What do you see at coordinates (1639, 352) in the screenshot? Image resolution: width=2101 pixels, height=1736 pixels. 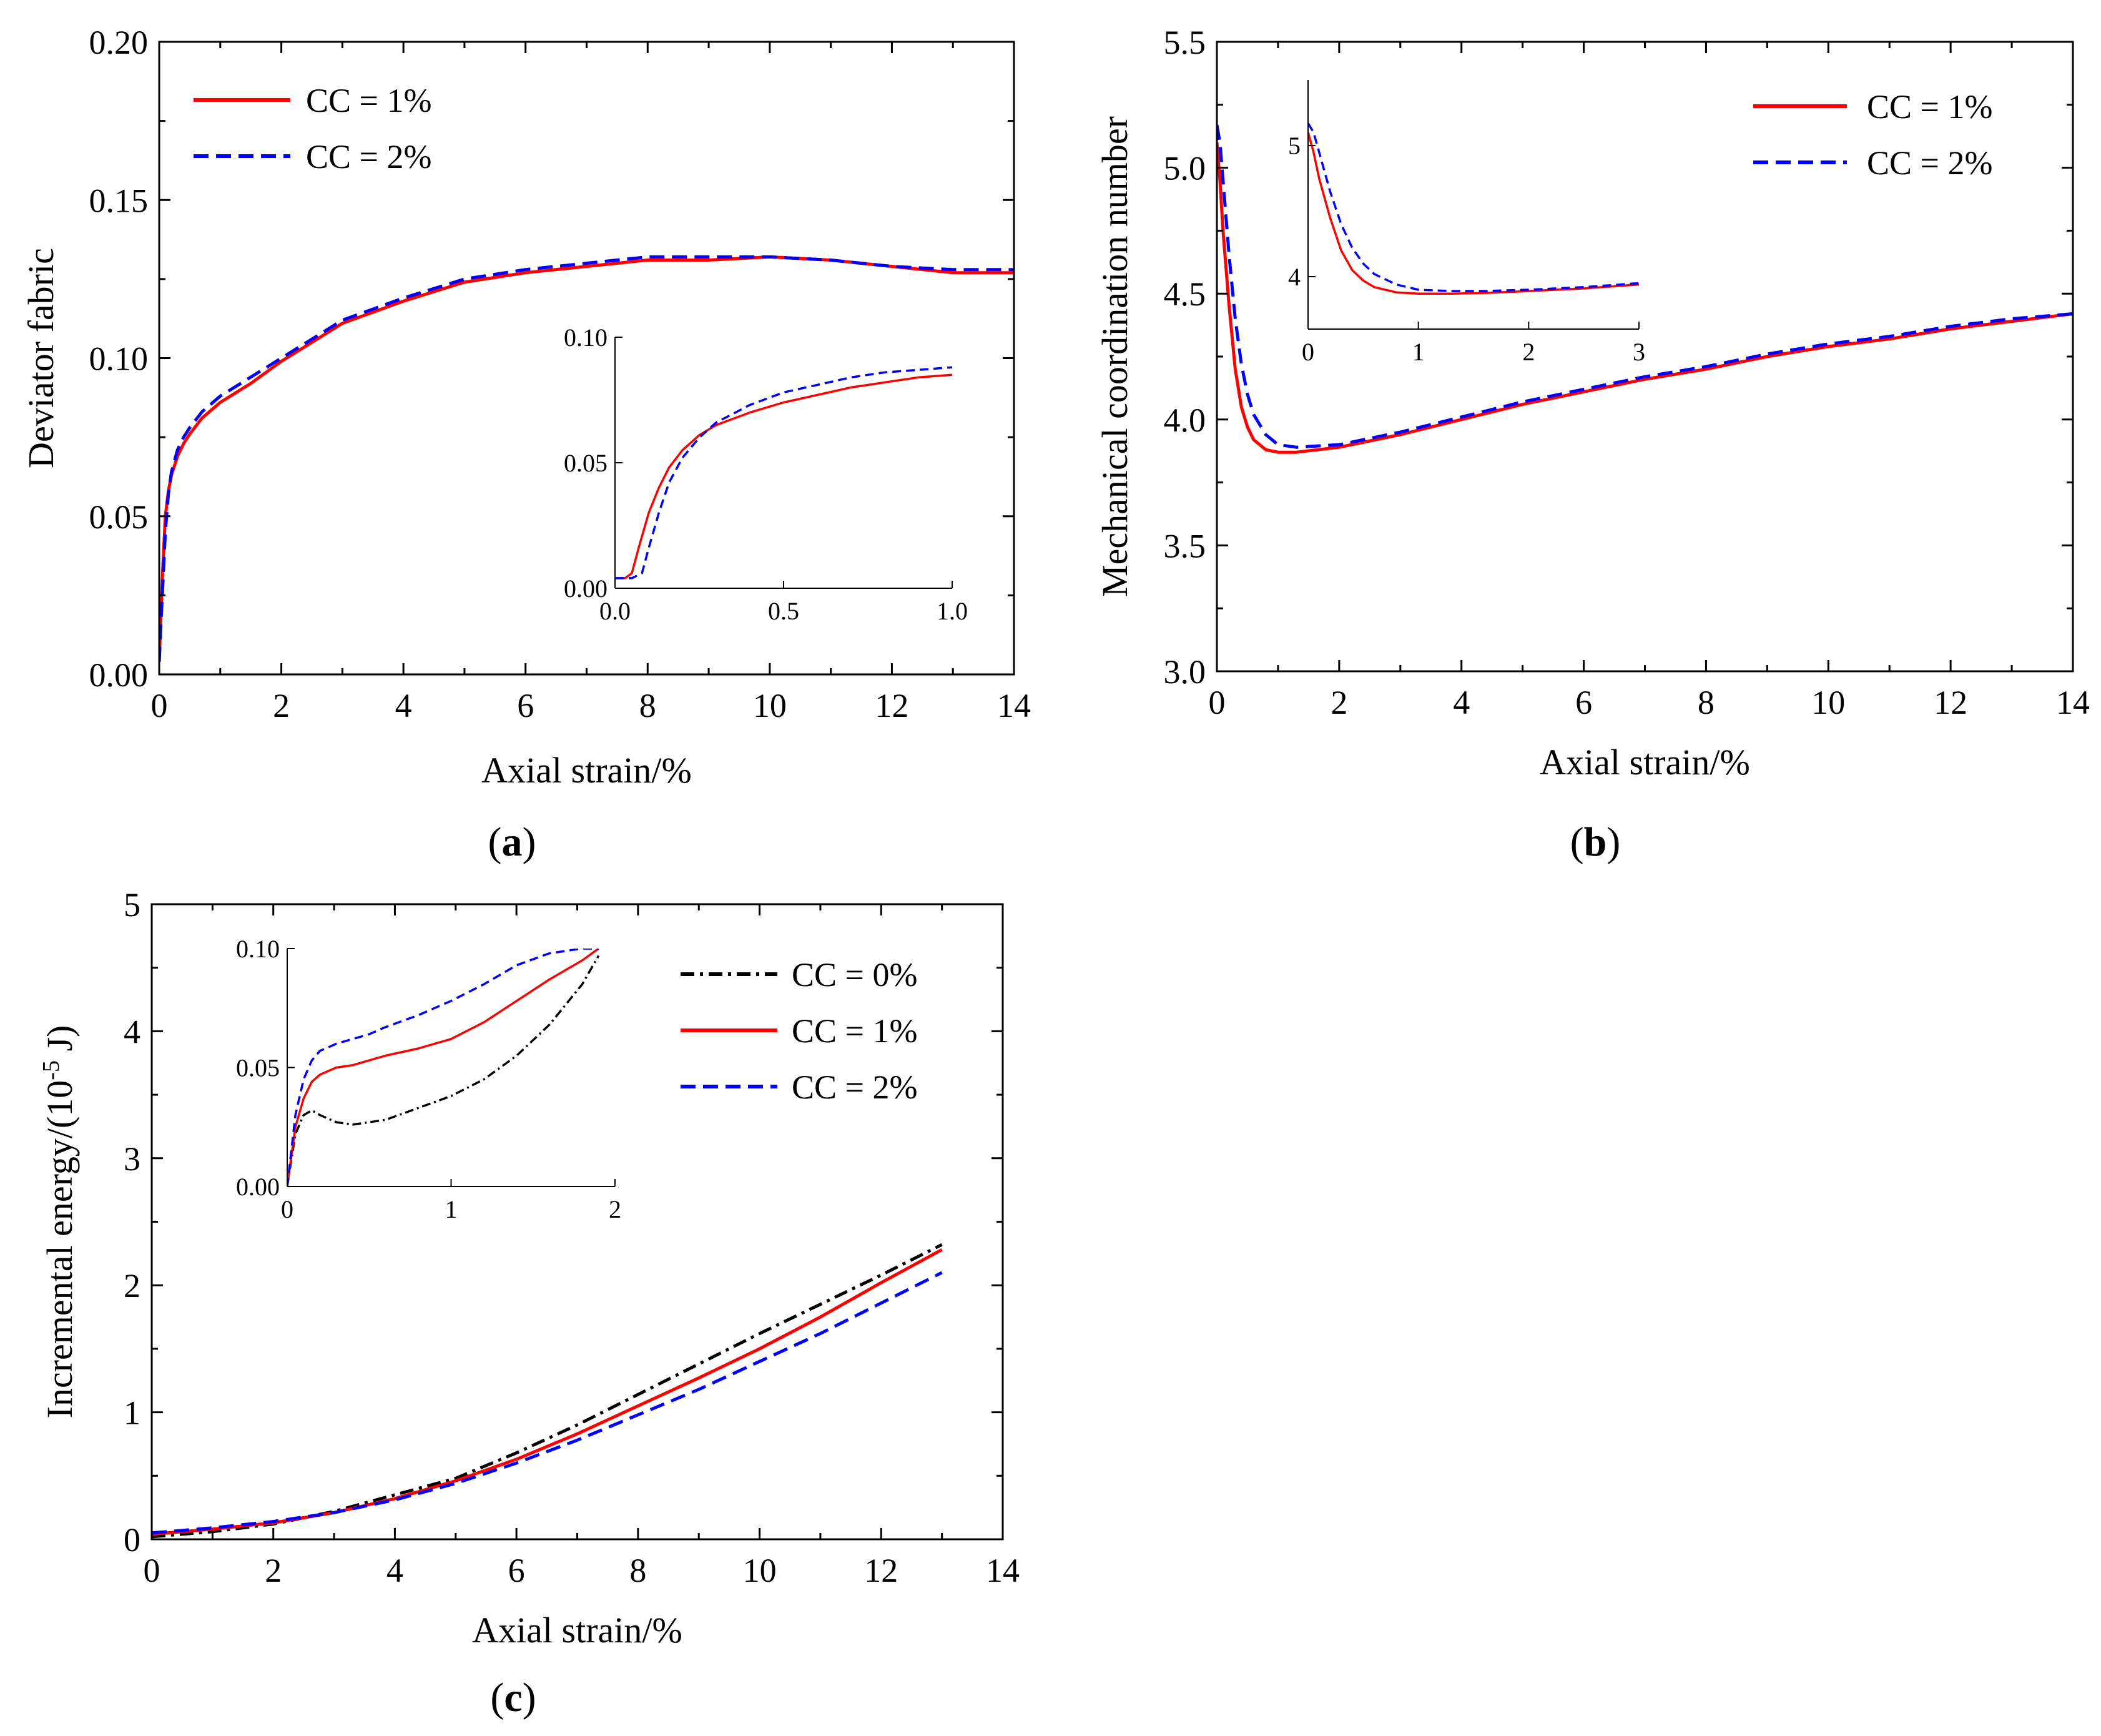 I see `x-tick-label: 3` at bounding box center [1639, 352].